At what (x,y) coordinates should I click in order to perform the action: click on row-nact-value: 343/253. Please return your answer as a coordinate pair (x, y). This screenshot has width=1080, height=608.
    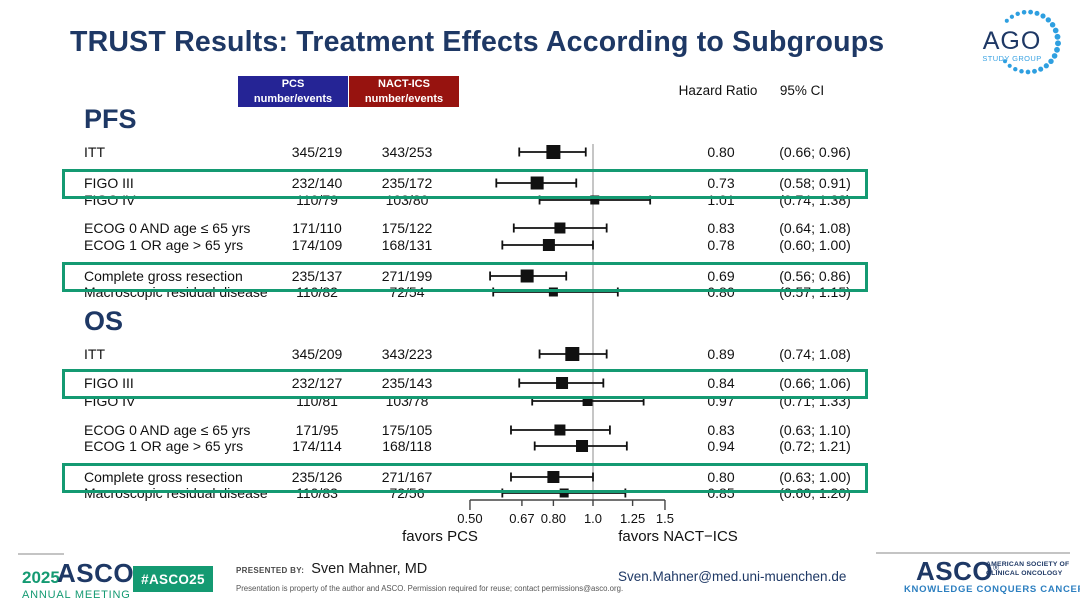
    Looking at the image, I should click on (407, 152).